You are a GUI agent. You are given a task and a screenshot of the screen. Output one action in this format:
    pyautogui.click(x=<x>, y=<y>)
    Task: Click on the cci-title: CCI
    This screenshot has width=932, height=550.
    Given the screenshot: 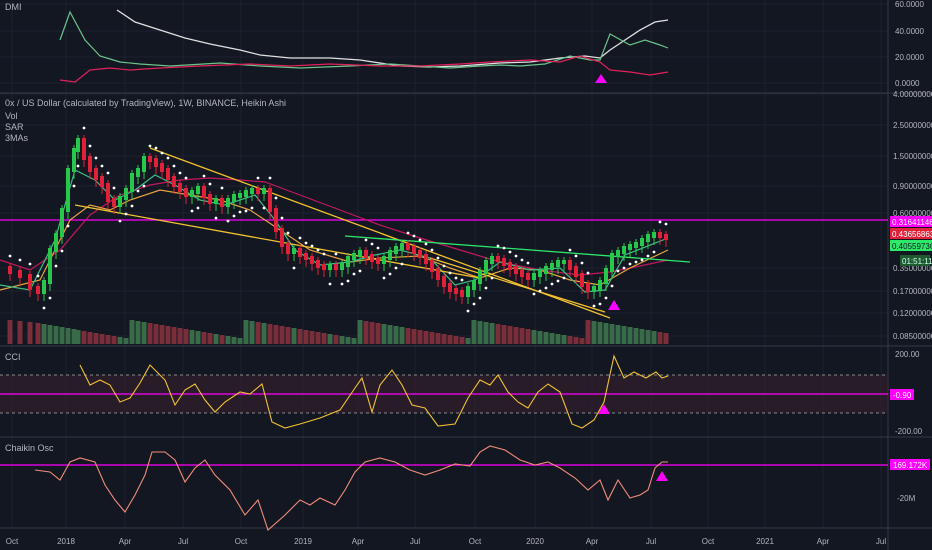 What is the action you would take?
    pyautogui.click(x=13, y=357)
    